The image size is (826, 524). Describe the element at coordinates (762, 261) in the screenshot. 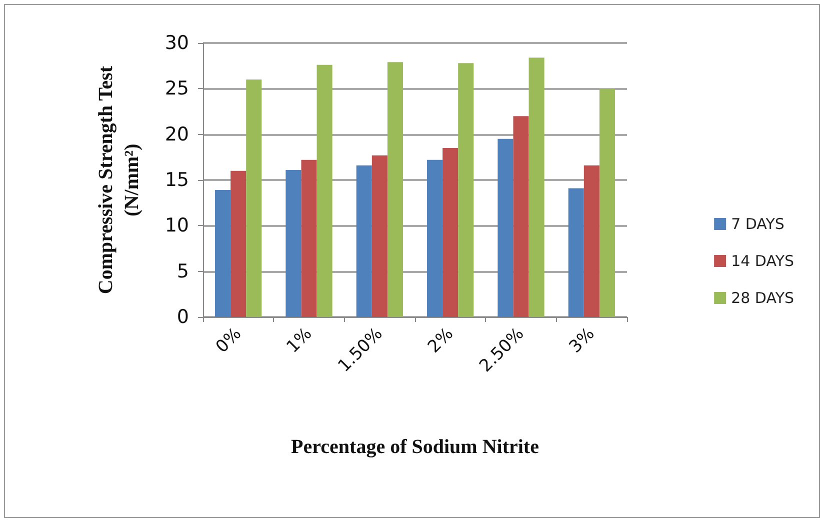

I see `legend-label: 14 DAYS` at that location.